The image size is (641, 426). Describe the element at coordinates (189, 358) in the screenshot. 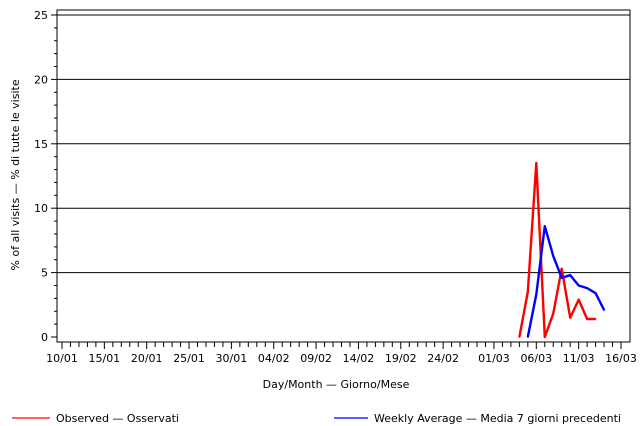

I see `x-tick-label: 25/01` at that location.